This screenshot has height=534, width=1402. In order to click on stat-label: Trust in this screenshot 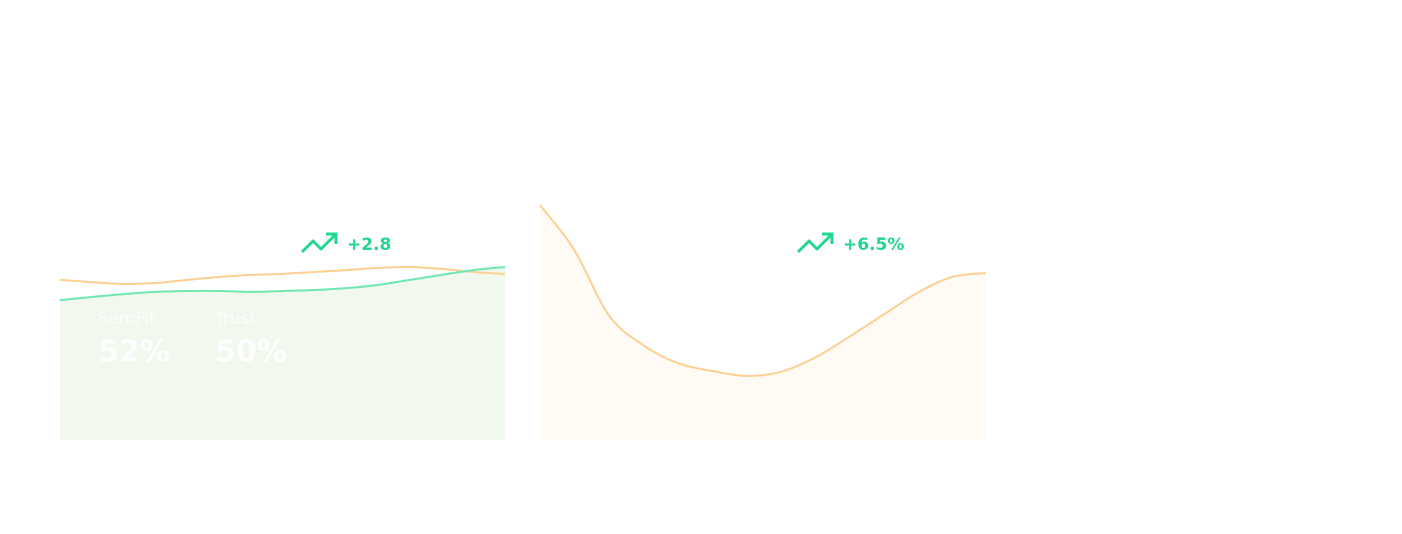, I will do `click(235, 319)`.